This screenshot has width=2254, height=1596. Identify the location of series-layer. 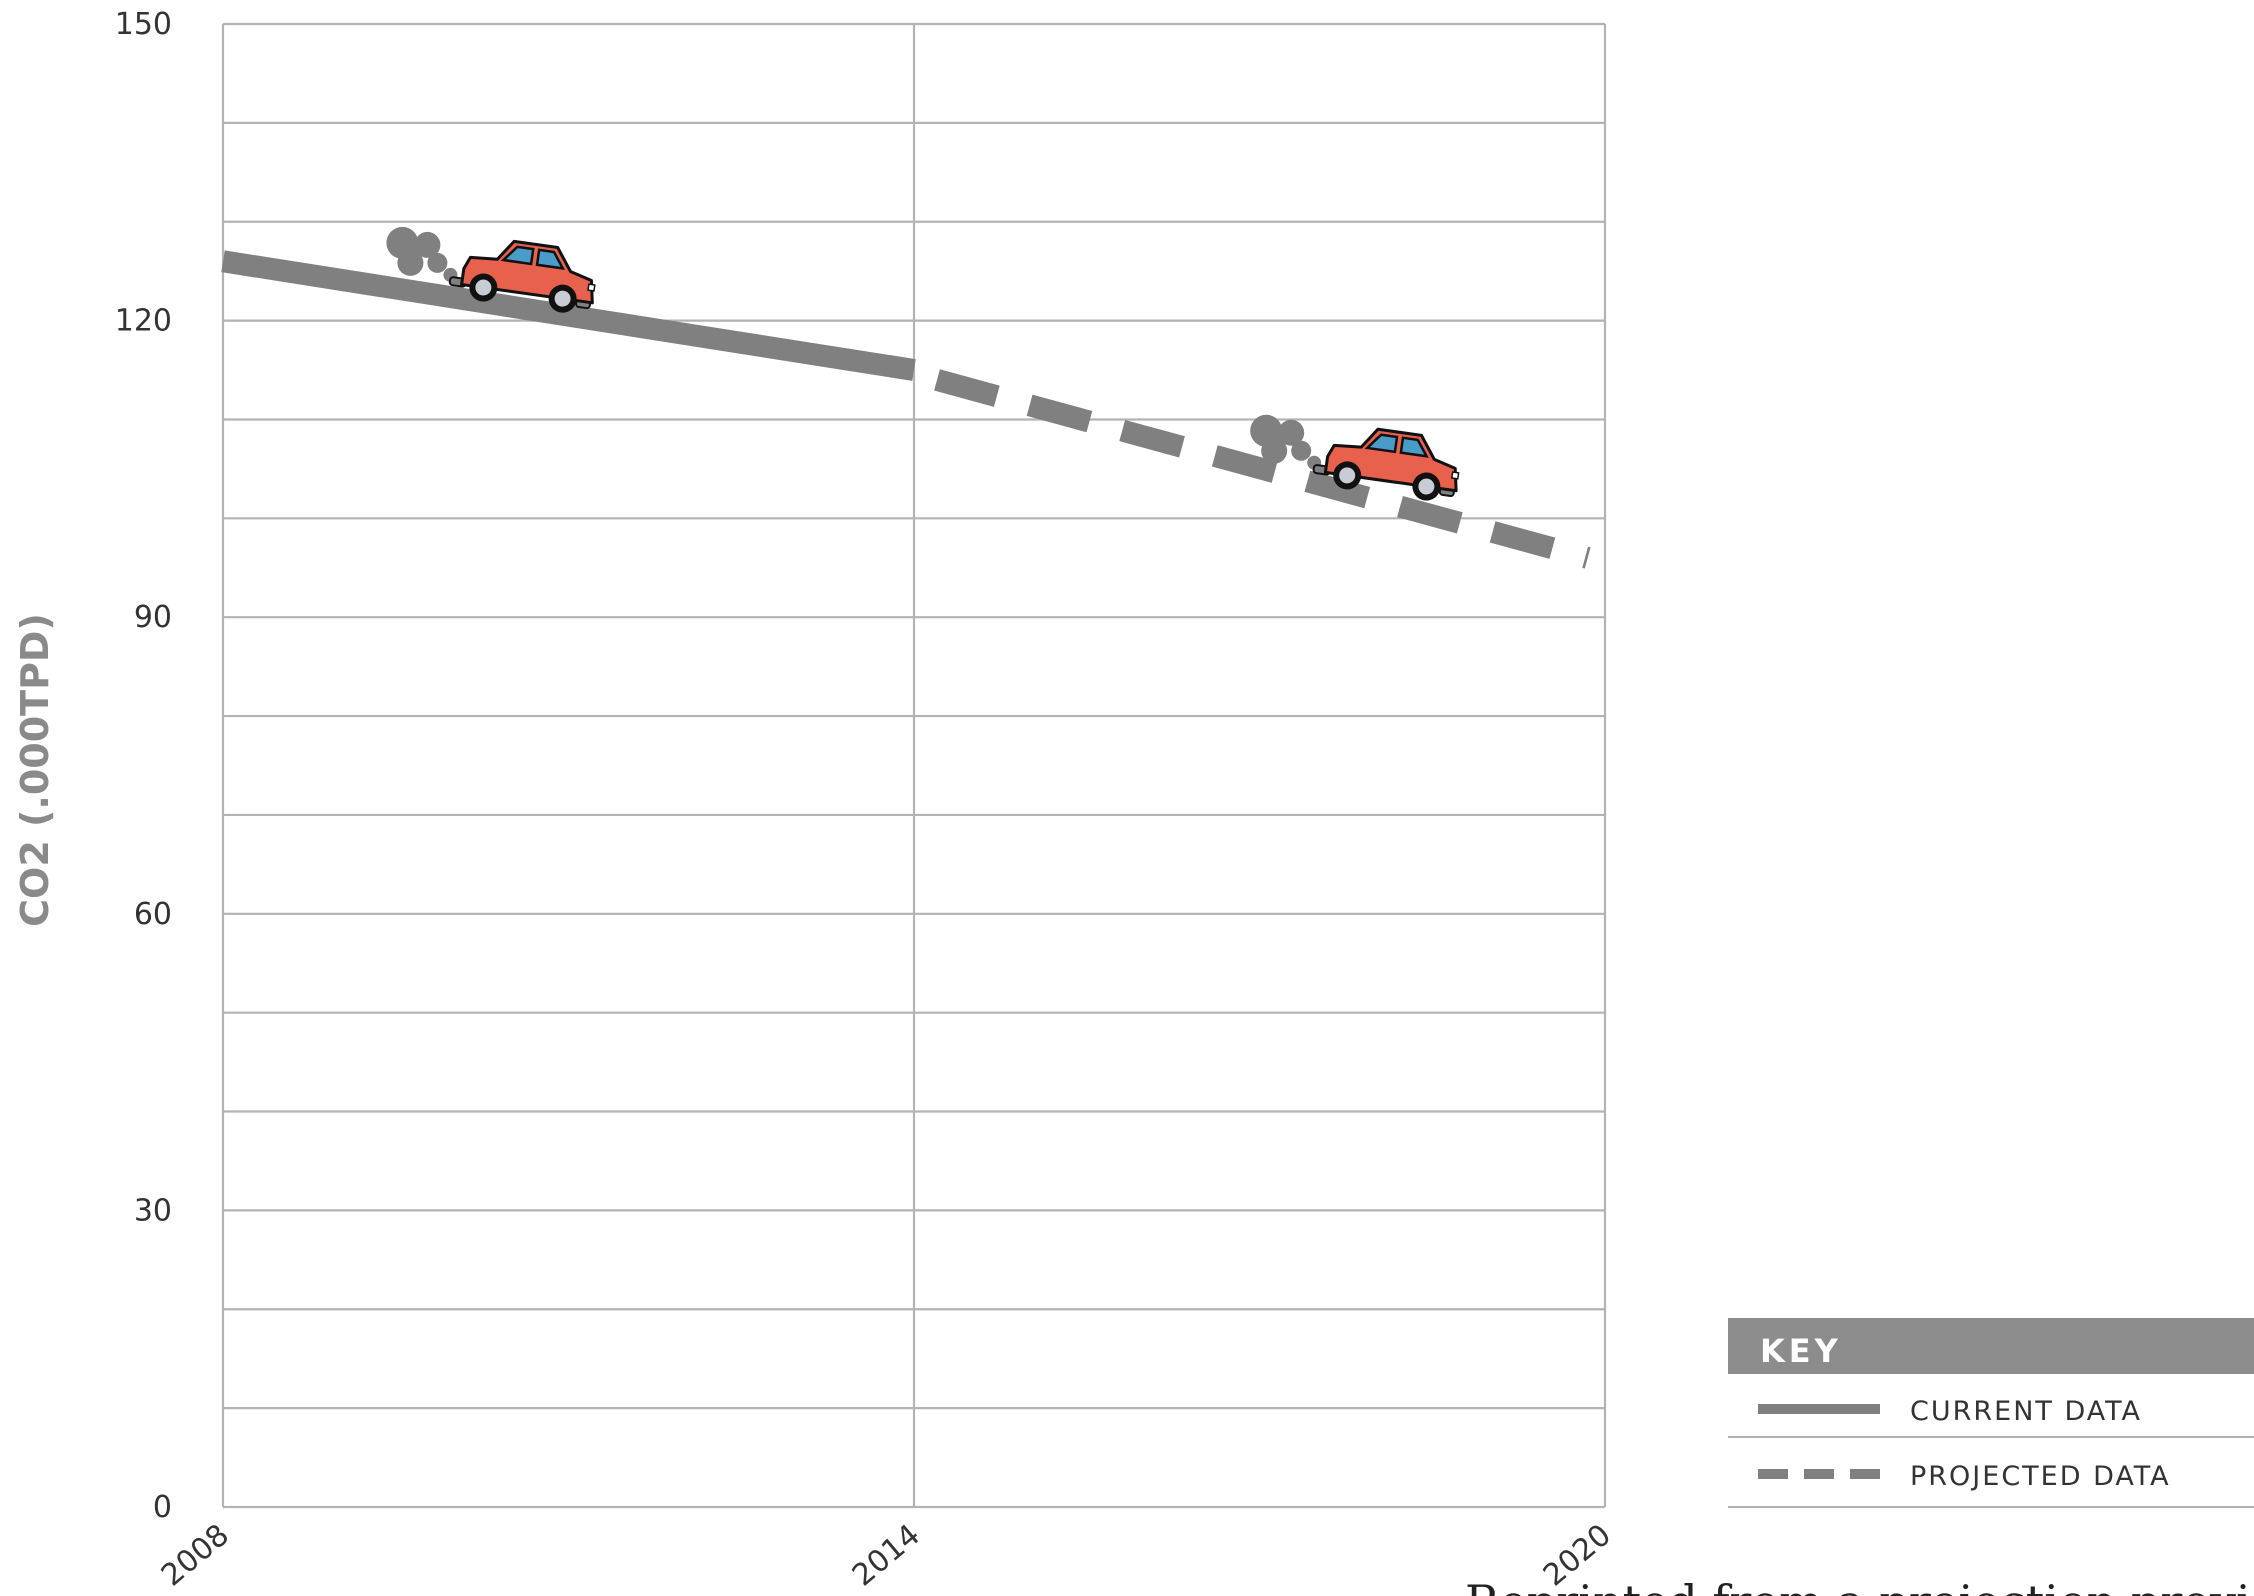
(906, 409).